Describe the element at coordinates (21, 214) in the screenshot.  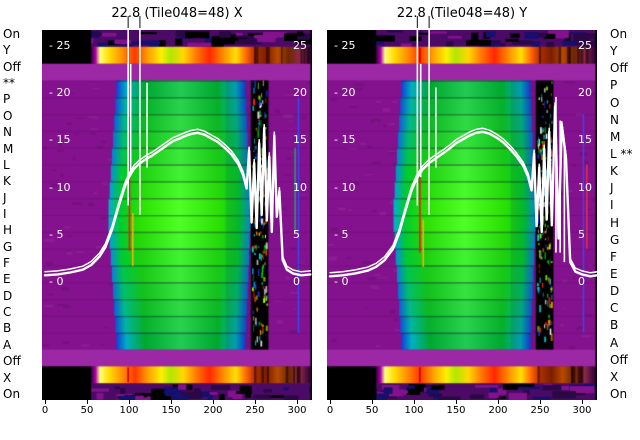
I see `left-axis-row-labels: On Y Off ** P O N M L K J I H G F E D C B A Off X On` at that location.